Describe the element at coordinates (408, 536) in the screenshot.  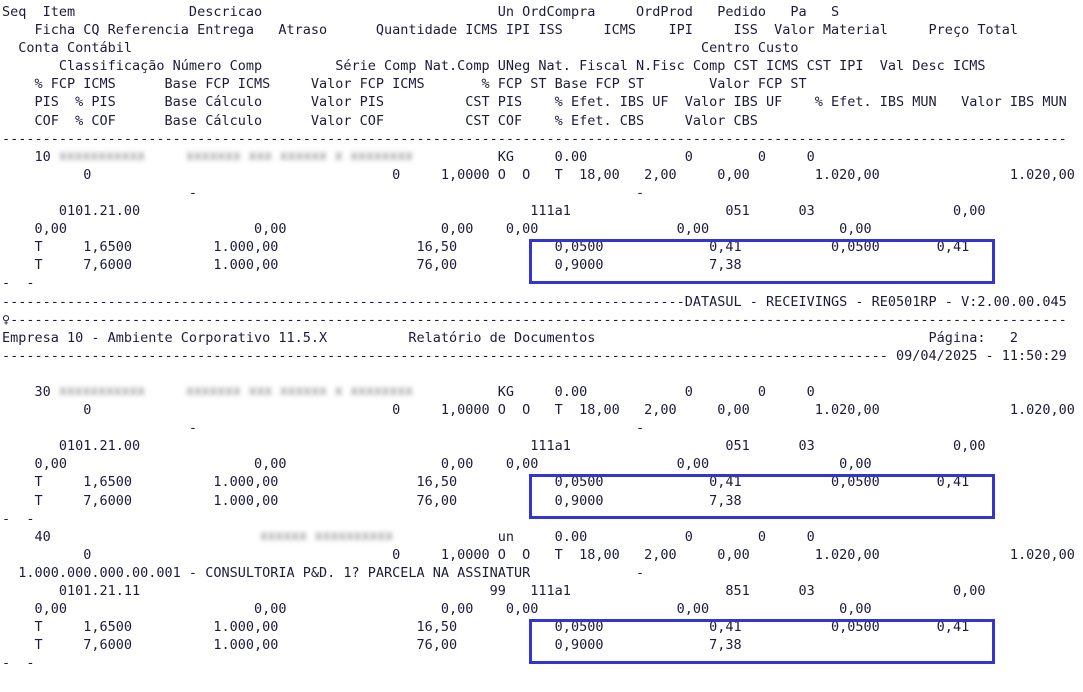
I see `report-line-30: 40 un 0.00 0 0 0` at that location.